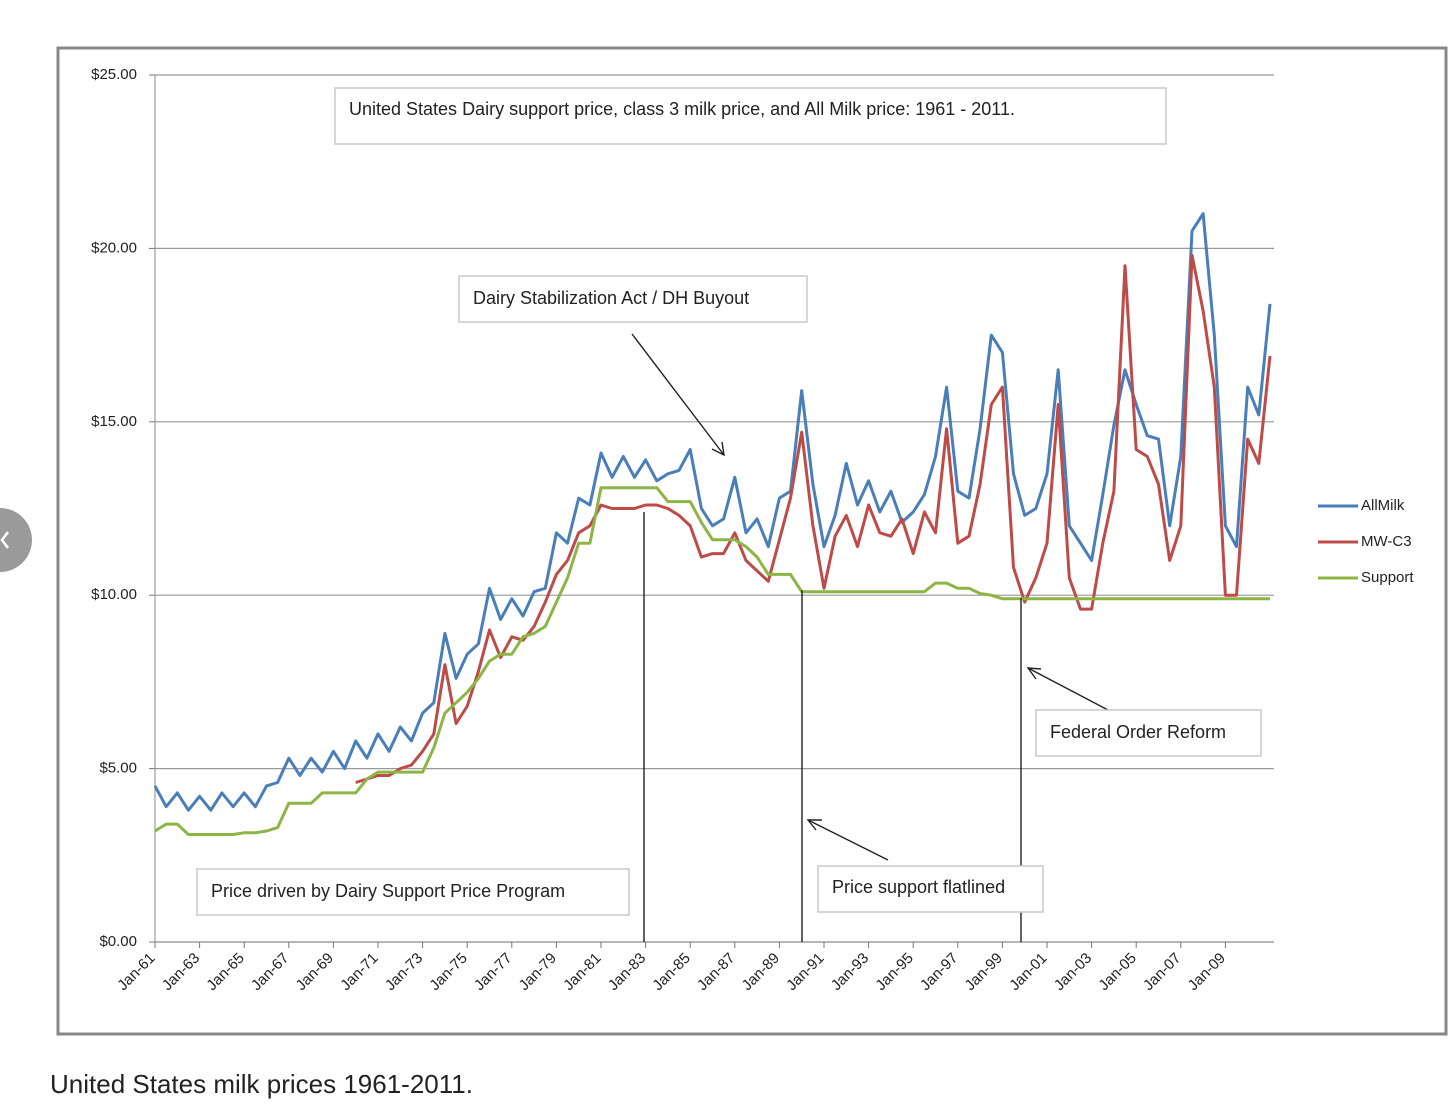 The image size is (1452, 1118). Describe the element at coordinates (1138, 732) in the screenshot. I see `annotation: Federal Order Reform` at that location.